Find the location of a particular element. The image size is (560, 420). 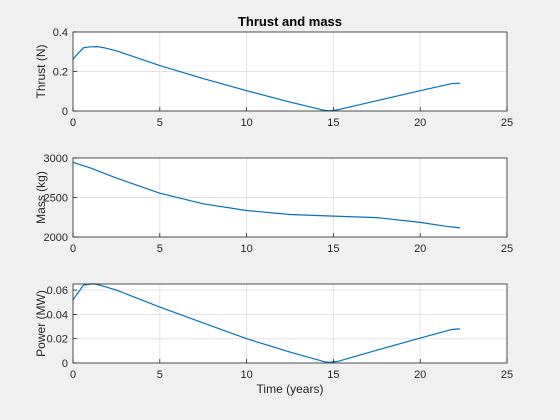

mass-y-tick-label-0: 2000 is located at coordinates (56, 238).